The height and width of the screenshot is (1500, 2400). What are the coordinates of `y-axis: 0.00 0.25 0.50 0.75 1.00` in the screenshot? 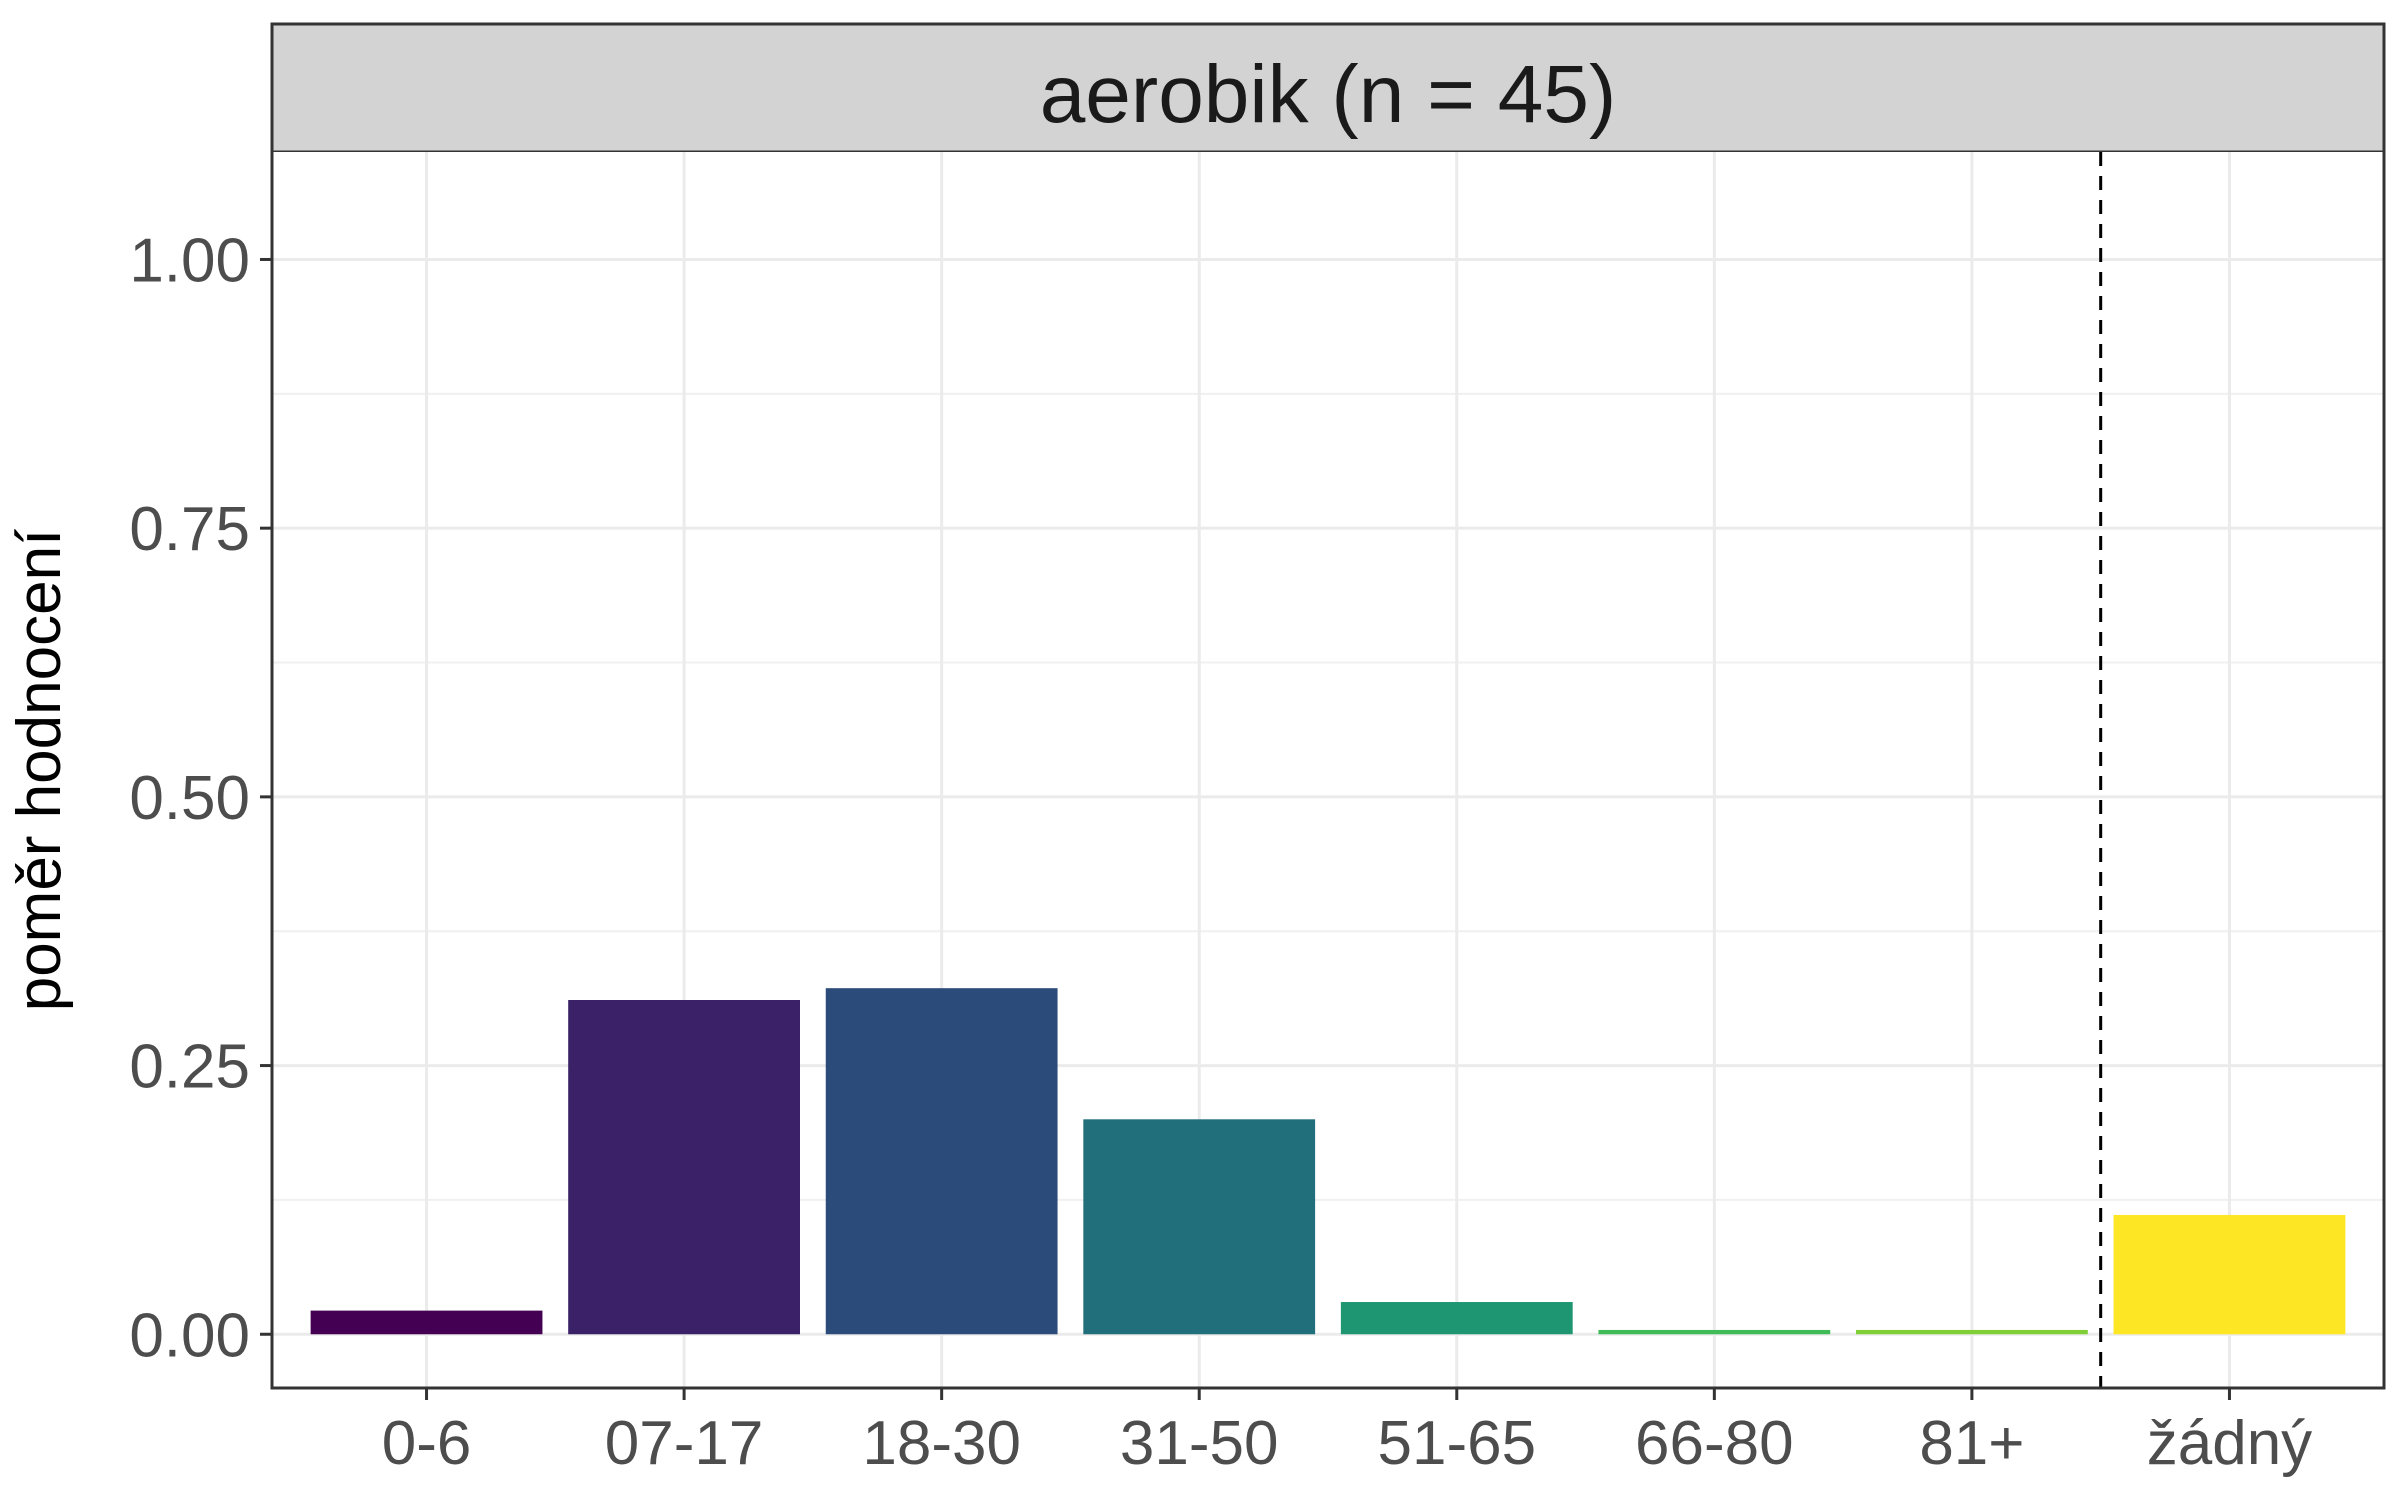 It's located at (200, 798).